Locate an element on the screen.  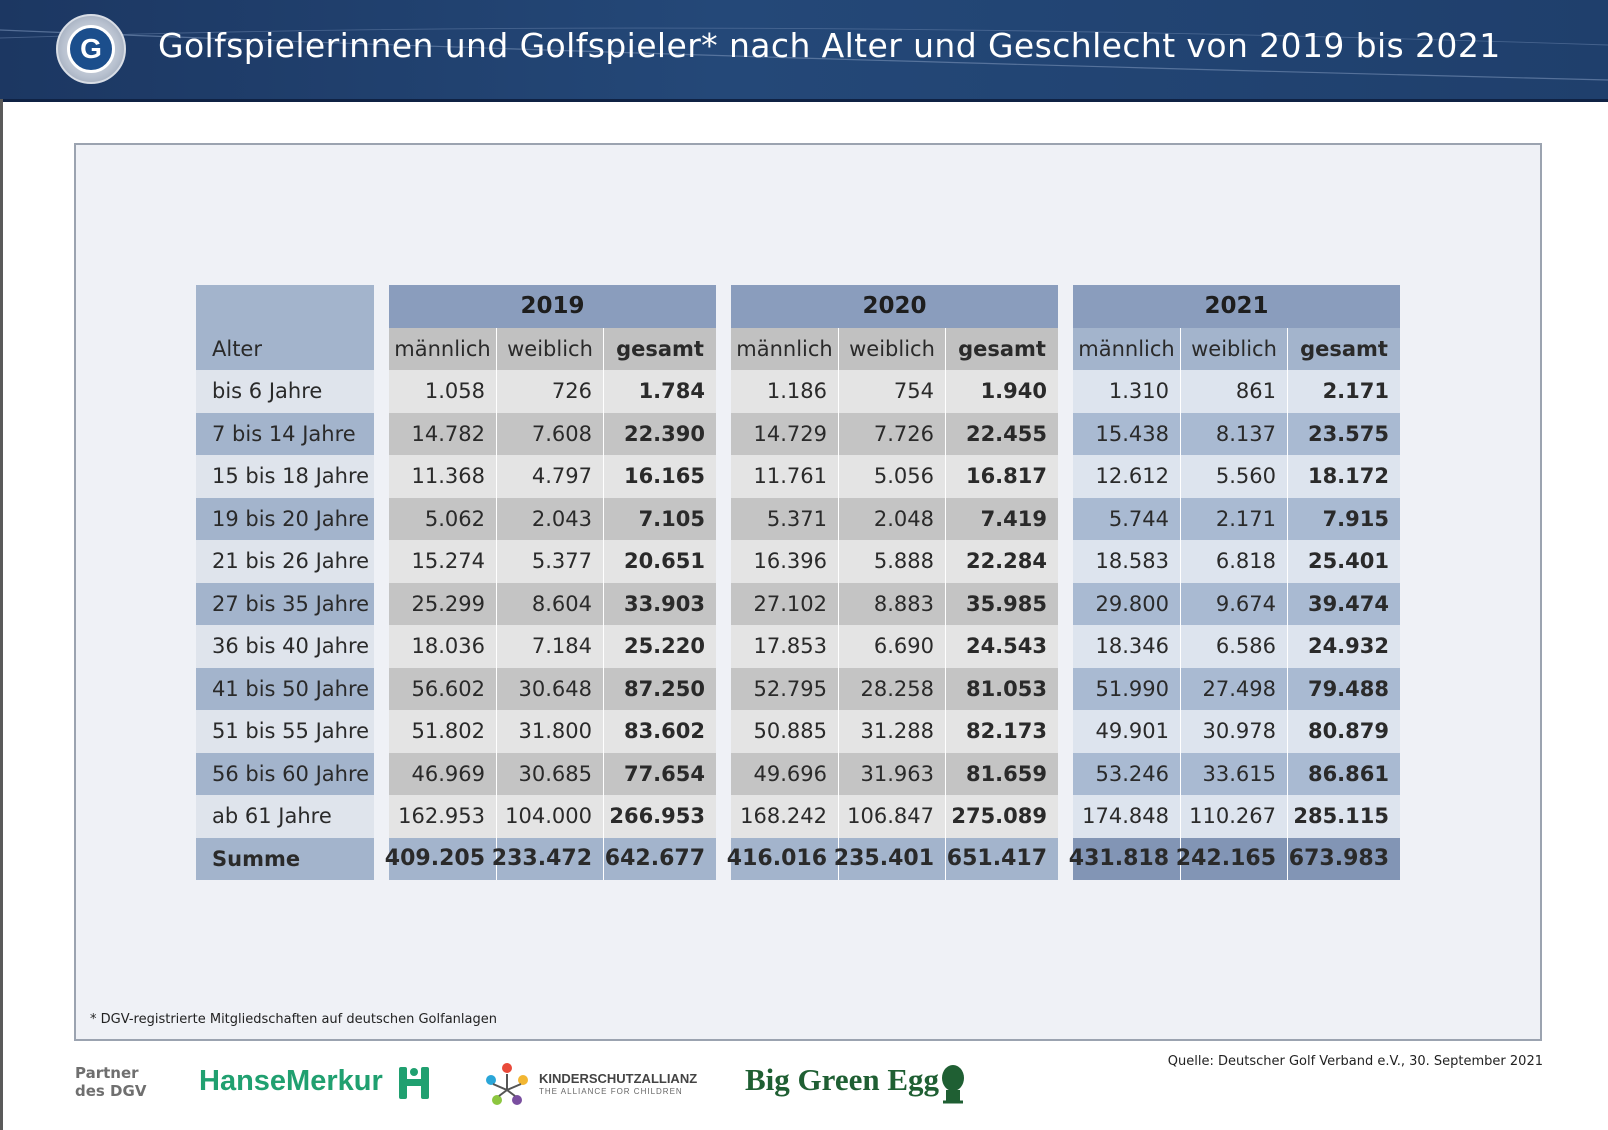
table-cell: 2.043 is located at coordinates (550, 518).